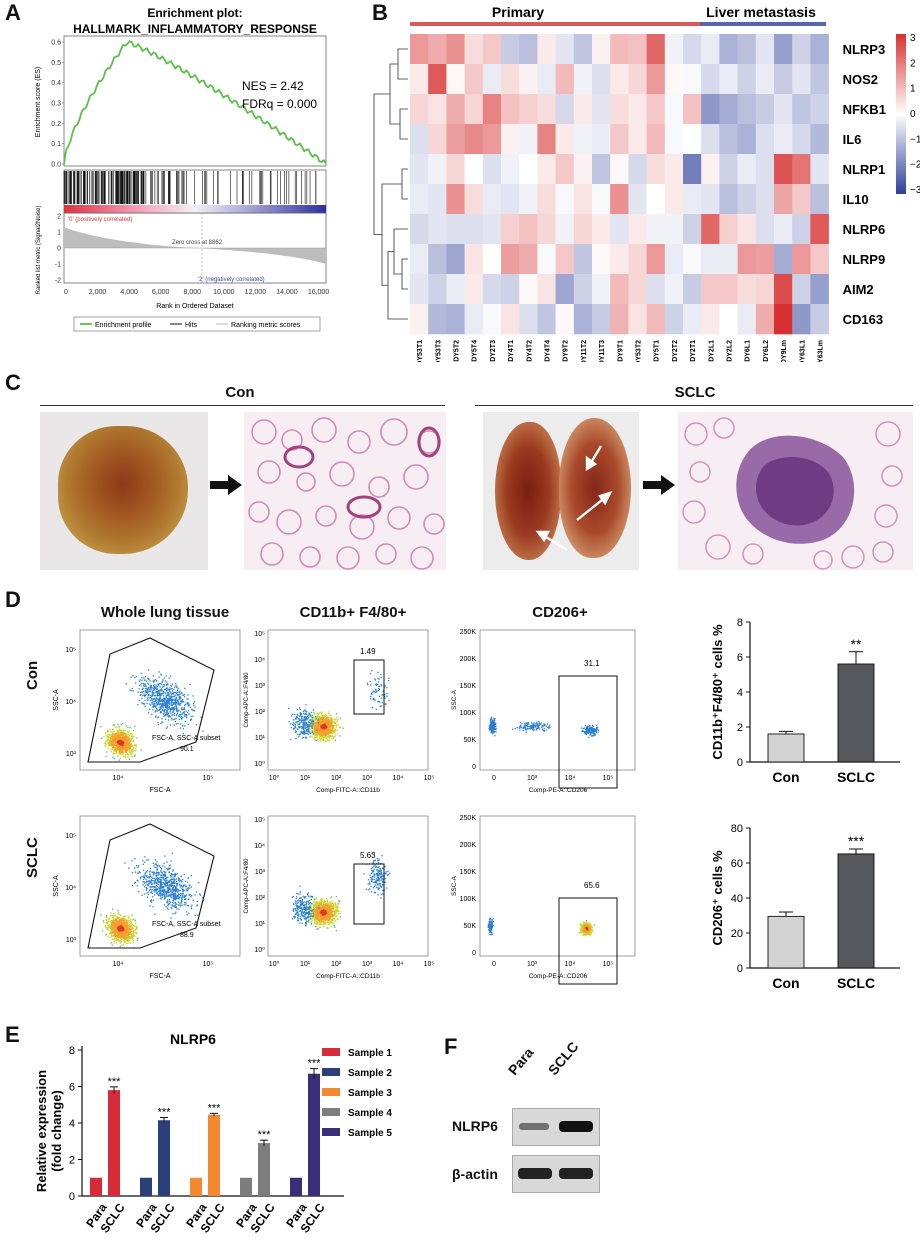 This screenshot has height=1250, width=923. What do you see at coordinates (659, 485) in the screenshot?
I see `sclc-arrow-icon` at bounding box center [659, 485].